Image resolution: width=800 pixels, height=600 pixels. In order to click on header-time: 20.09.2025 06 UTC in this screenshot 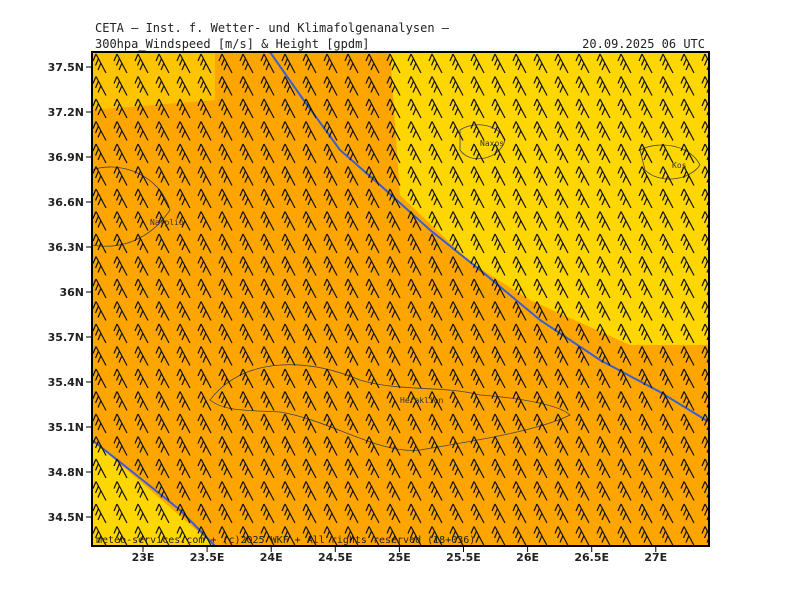, I will do `click(643, 44)`.